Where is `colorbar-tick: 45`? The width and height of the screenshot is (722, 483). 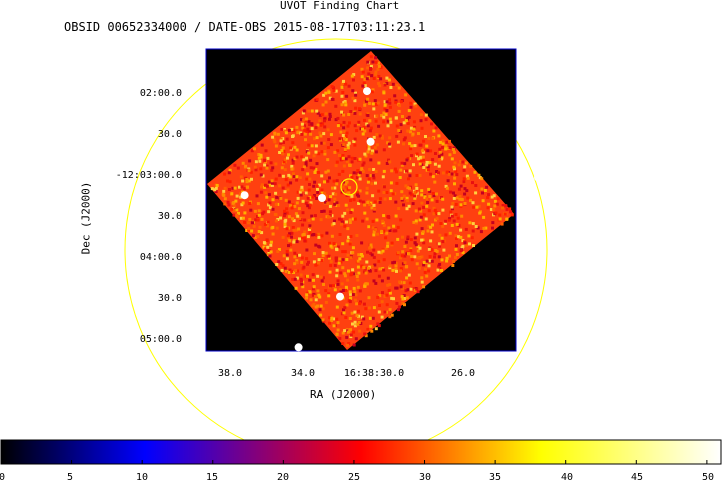
colorbar-tick: 45 is located at coordinates (637, 477).